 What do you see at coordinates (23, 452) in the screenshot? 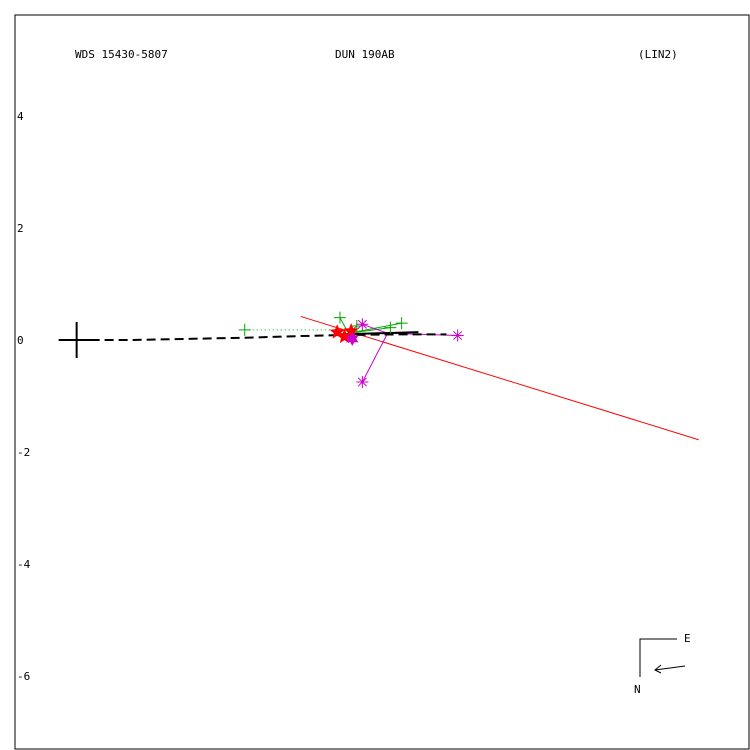
I see `y-tick-label: -2` at bounding box center [23, 452].